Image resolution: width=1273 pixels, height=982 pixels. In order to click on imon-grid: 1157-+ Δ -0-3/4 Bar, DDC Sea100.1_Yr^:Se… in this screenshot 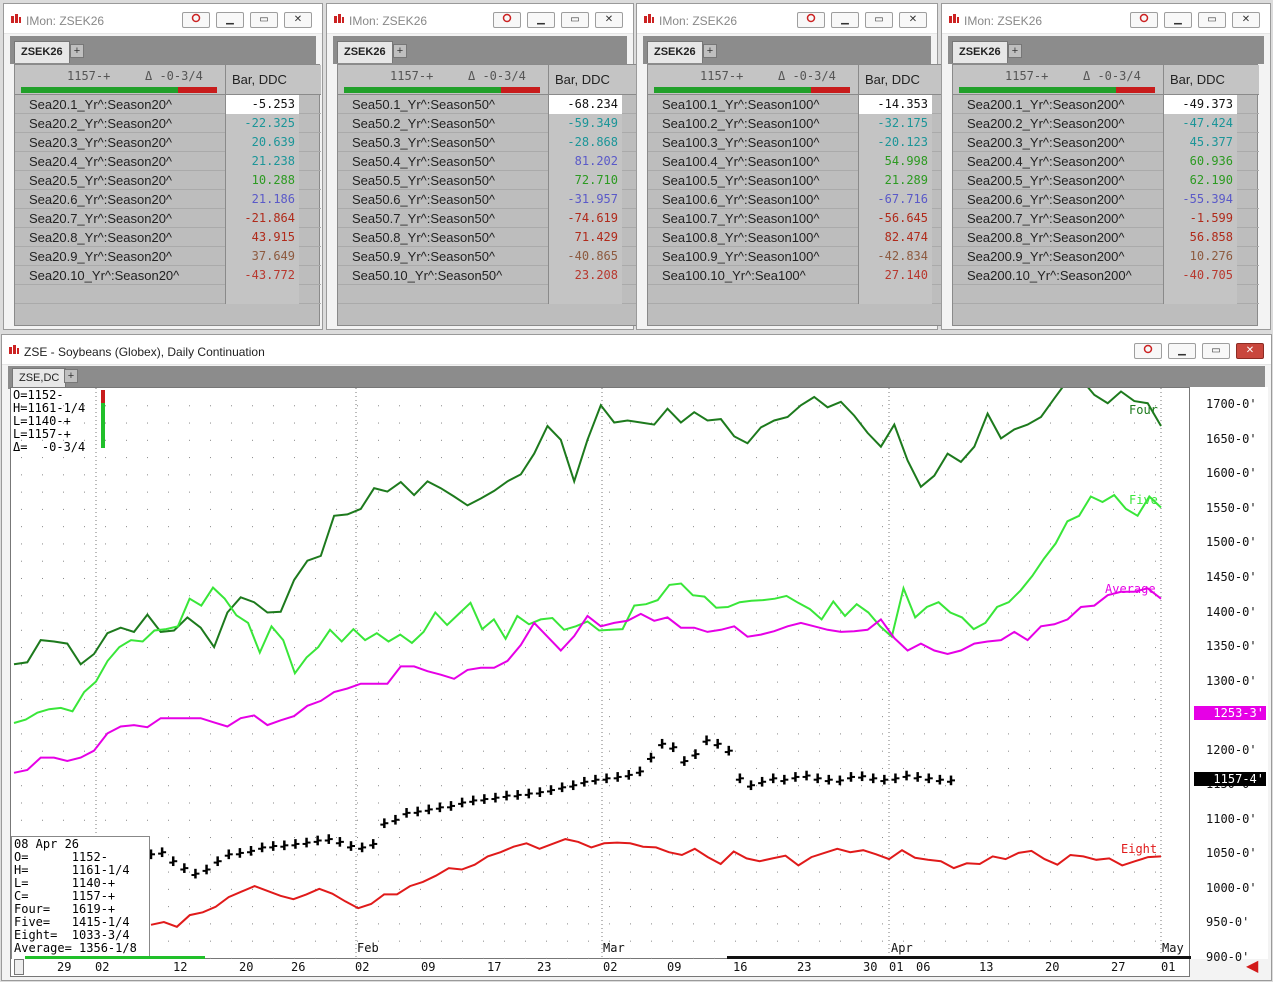, I will do `click(800, 195)`.